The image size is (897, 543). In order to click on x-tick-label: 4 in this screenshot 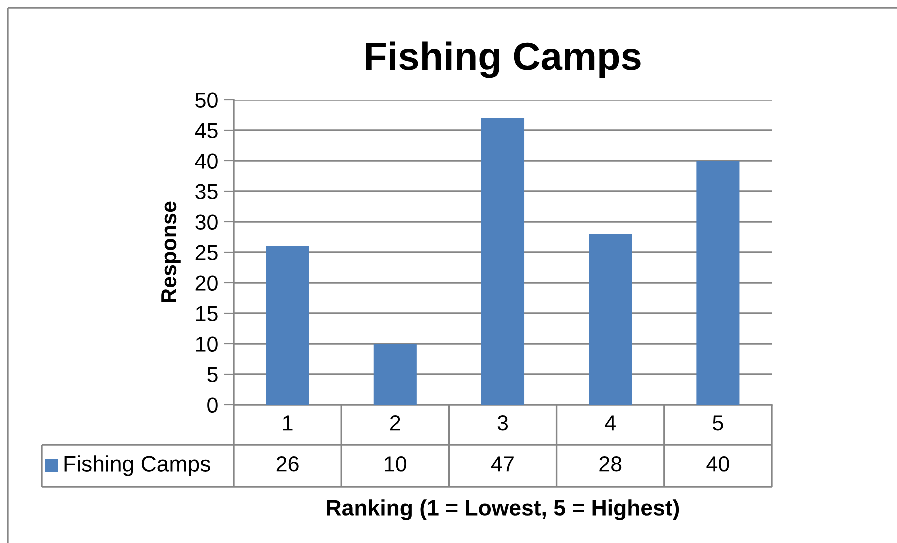, I will do `click(610, 423)`.